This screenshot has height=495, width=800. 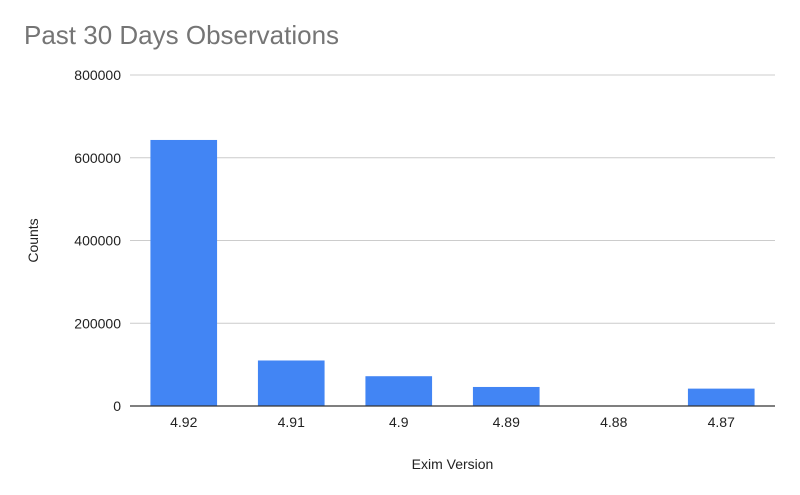 I want to click on bar-4.9, so click(x=399, y=391).